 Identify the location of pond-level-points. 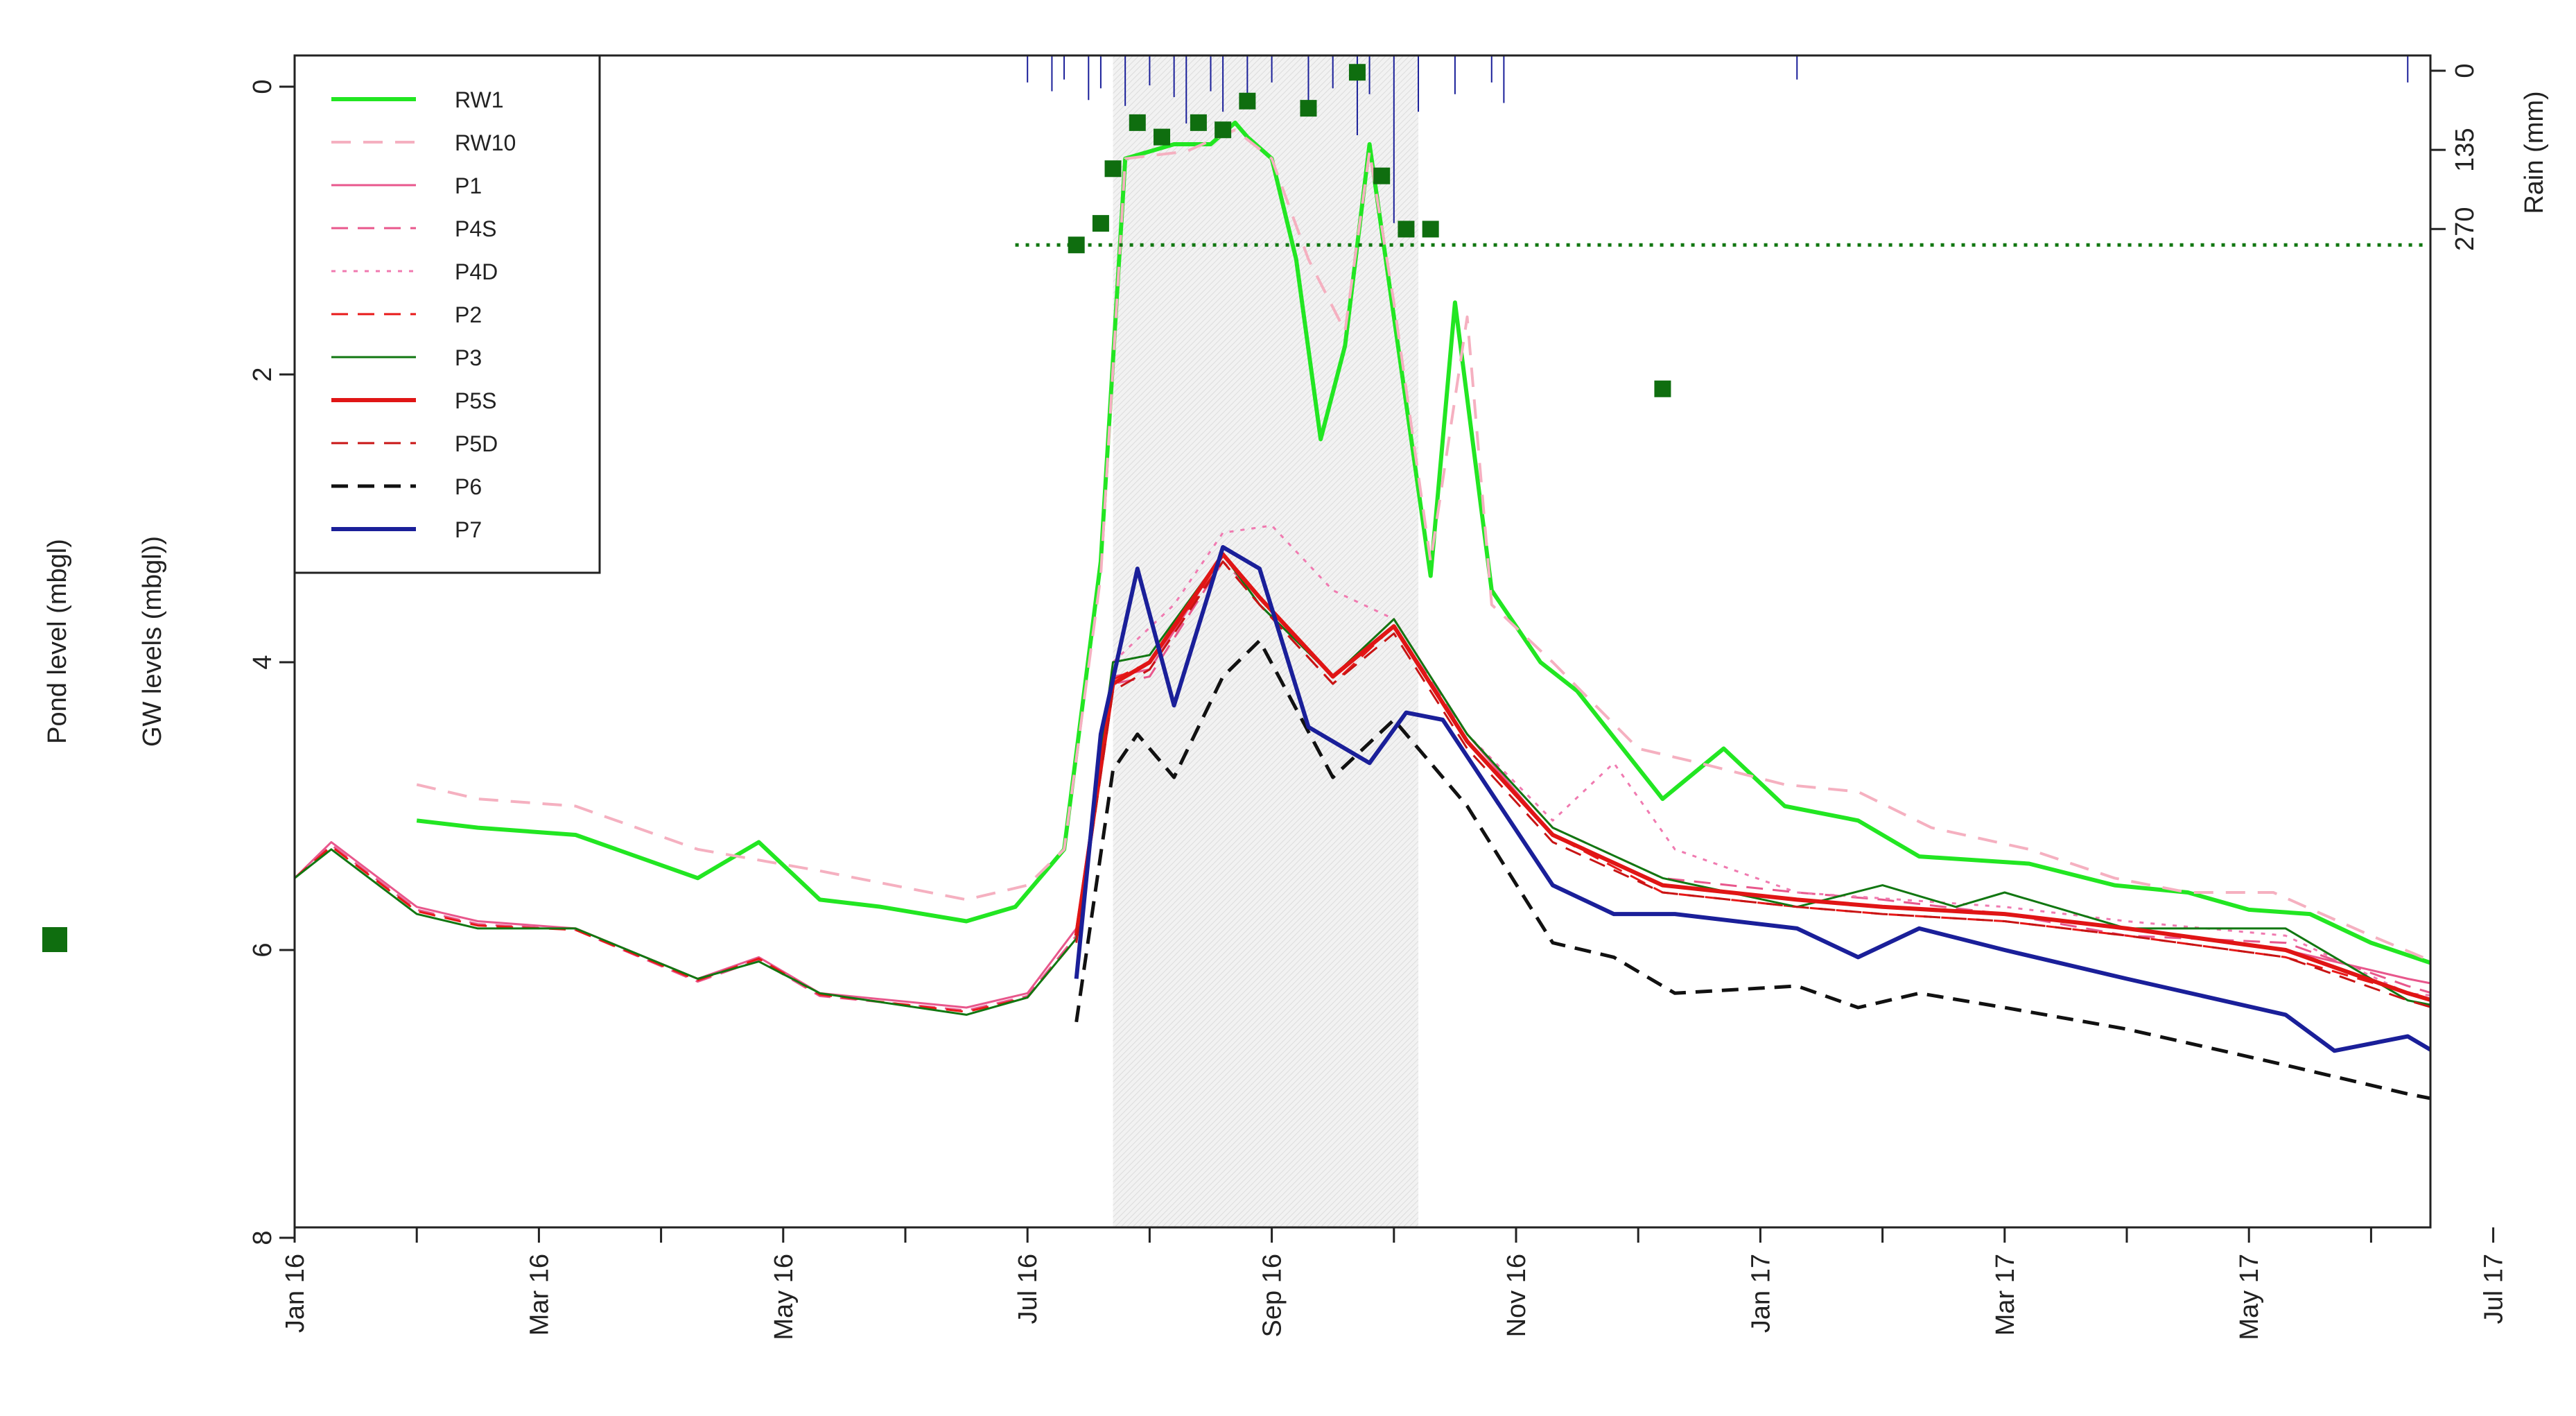
(1822, 230).